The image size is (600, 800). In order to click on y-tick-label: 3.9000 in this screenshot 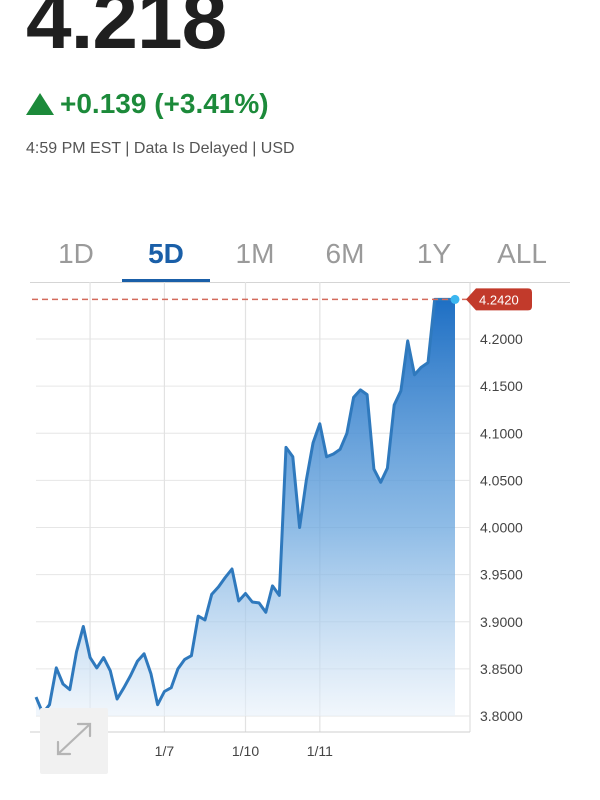, I will do `click(501, 622)`.